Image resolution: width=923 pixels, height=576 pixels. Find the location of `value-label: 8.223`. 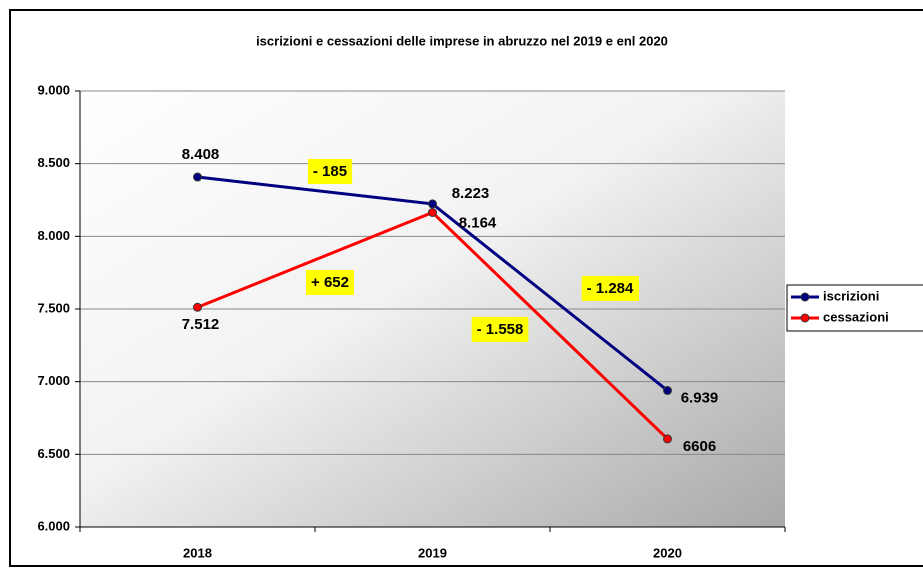

value-label: 8.223 is located at coordinates (471, 193).